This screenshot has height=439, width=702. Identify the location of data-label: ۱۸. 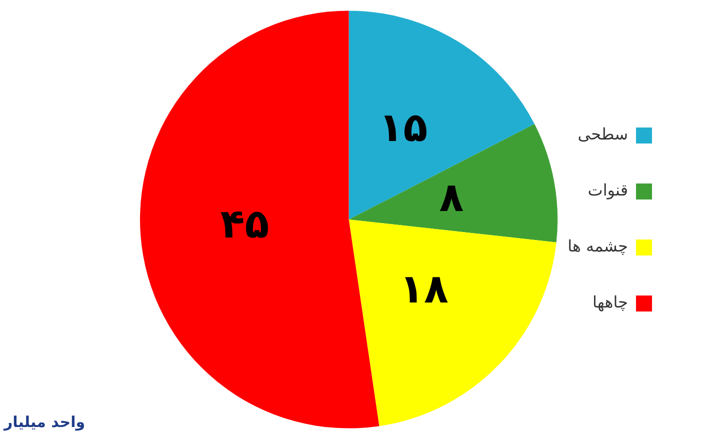
(424, 289).